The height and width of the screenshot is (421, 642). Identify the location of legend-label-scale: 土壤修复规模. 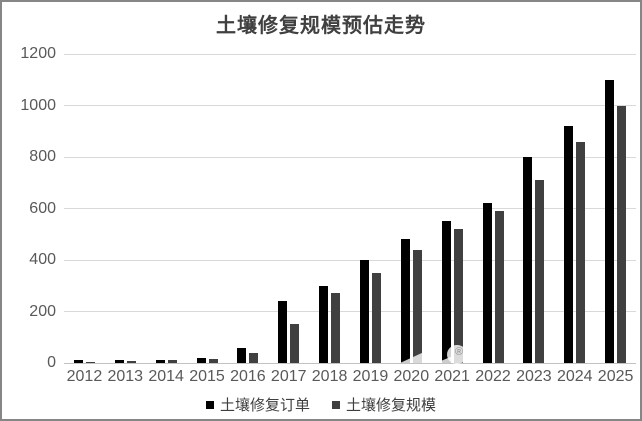
(391, 405).